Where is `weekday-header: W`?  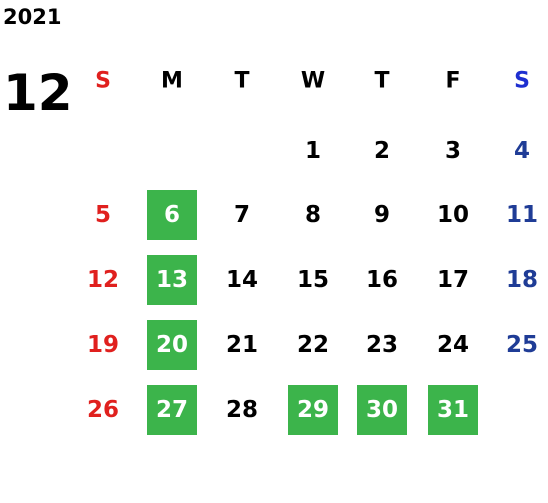
weekday-header: W is located at coordinates (313, 81).